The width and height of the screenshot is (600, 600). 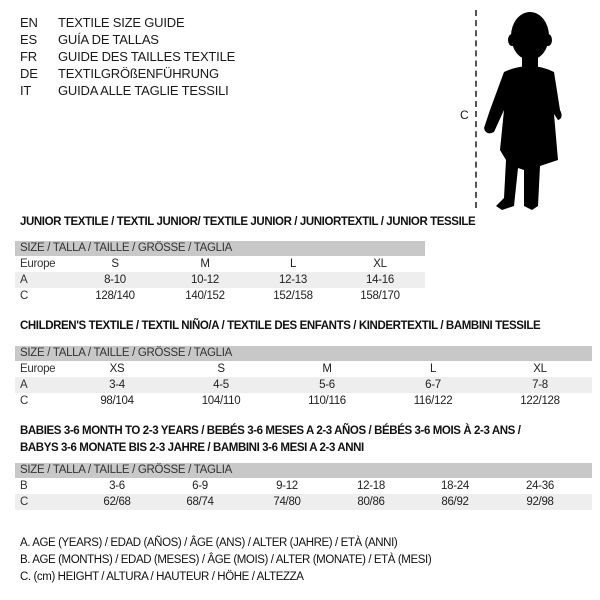 I want to click on table-cell: 110/116, so click(x=327, y=401).